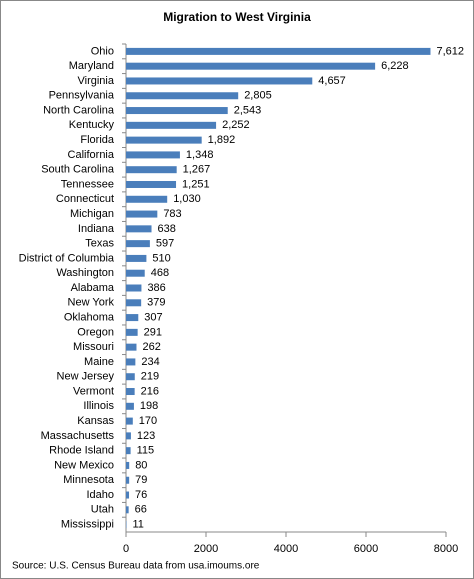 This screenshot has height=579, width=474. Describe the element at coordinates (84, 465) in the screenshot. I see `y-tick-label: New Mexico` at that location.